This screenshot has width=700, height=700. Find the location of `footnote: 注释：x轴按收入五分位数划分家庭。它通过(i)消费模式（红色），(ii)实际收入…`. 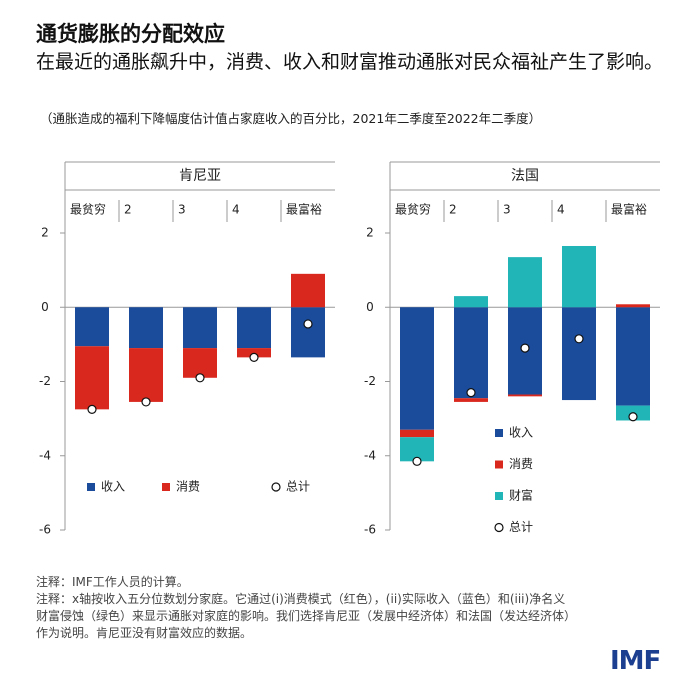

footnote: 注释：x轴按收入五分位数划分家庭。它通过(i)消费模式（红色），(ii)实际收入… is located at coordinates (306, 616).